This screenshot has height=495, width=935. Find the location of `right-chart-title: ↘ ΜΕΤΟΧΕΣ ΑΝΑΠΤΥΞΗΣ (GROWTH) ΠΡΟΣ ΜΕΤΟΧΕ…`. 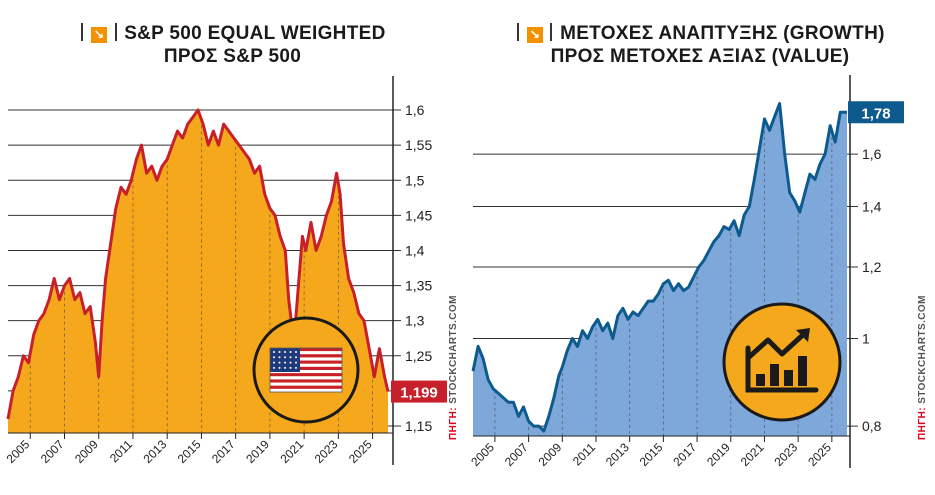

right-chart-title: ↘ ΜΕΤΟΧΕΣ ΑΝΑΠΤΥΞΗΣ (GROWTH) ΠΡΟΣ ΜΕΤΟΧΕ… is located at coordinates (700, 45).